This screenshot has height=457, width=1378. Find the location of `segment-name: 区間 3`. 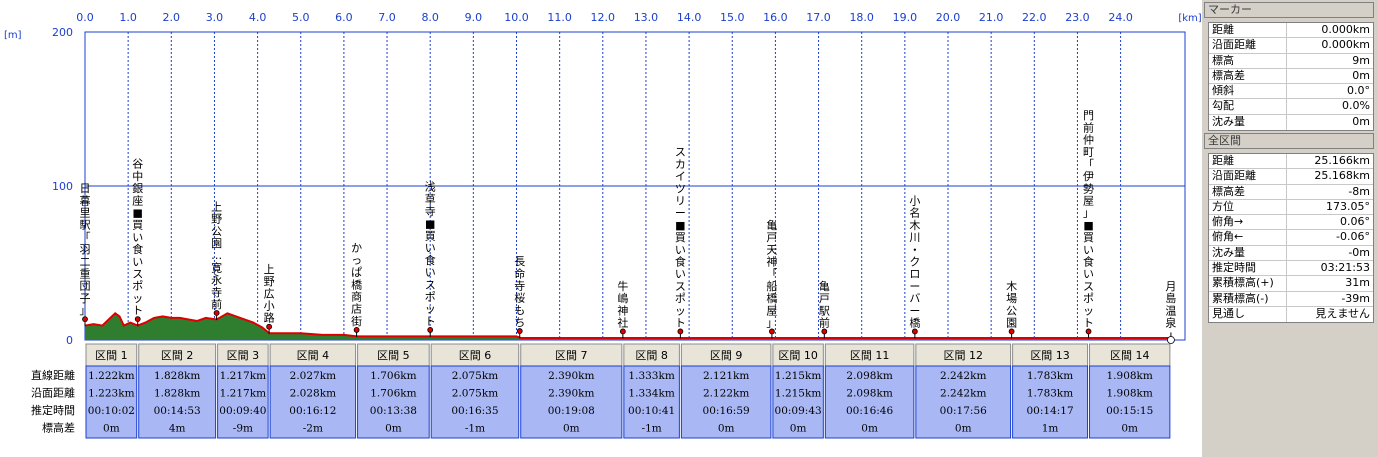

segment-name: 区間 3 is located at coordinates (243, 355).